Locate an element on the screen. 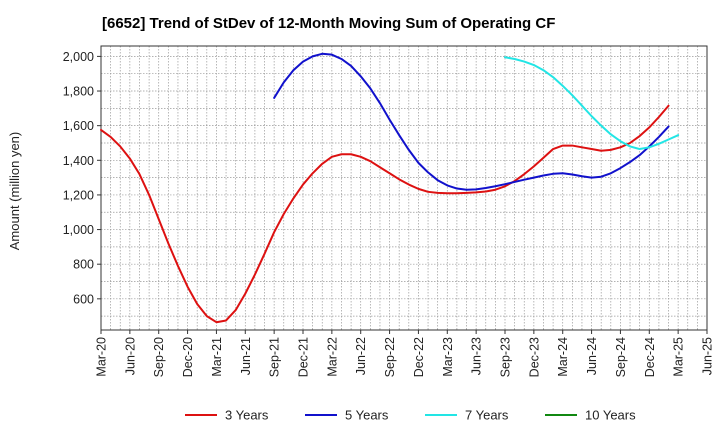  x-tick-label: Dec-22 is located at coordinates (419, 357).